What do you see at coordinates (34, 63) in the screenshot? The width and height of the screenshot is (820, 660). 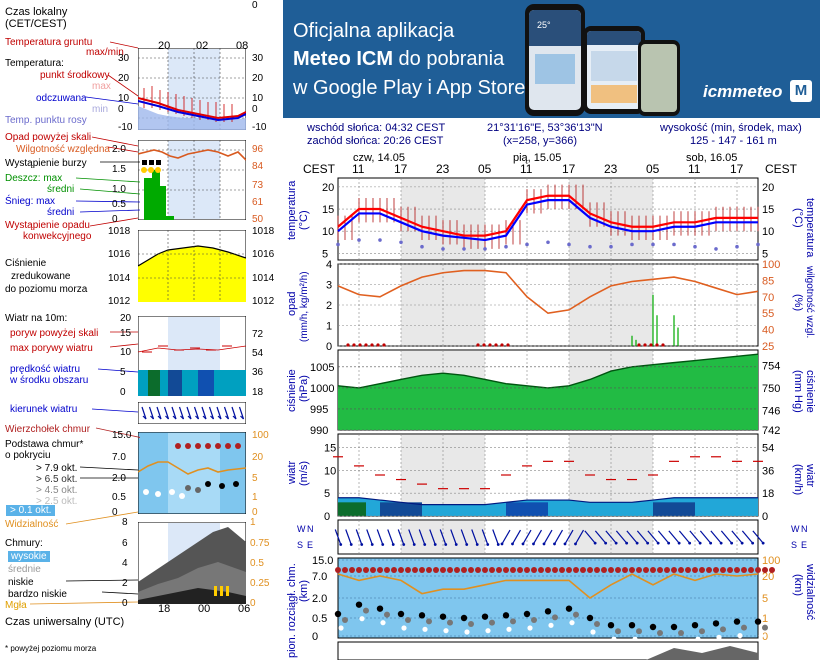 I see `legend-temperature: Temperatura:` at bounding box center [34, 63].